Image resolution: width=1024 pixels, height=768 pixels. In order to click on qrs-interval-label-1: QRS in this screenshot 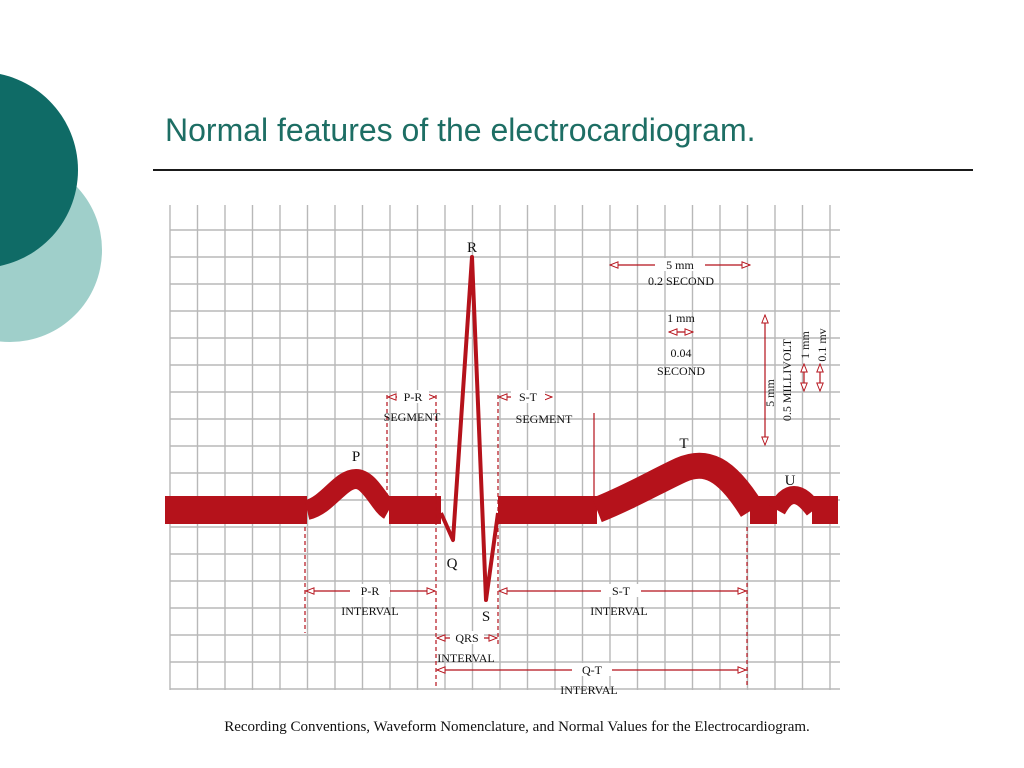, I will do `click(466, 638)`.